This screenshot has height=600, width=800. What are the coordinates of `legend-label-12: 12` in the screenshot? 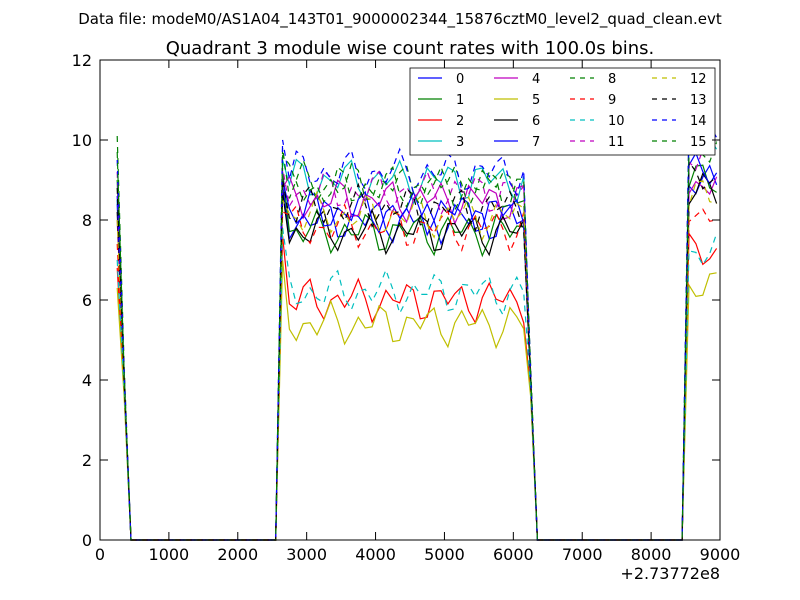 It's located at (698, 79).